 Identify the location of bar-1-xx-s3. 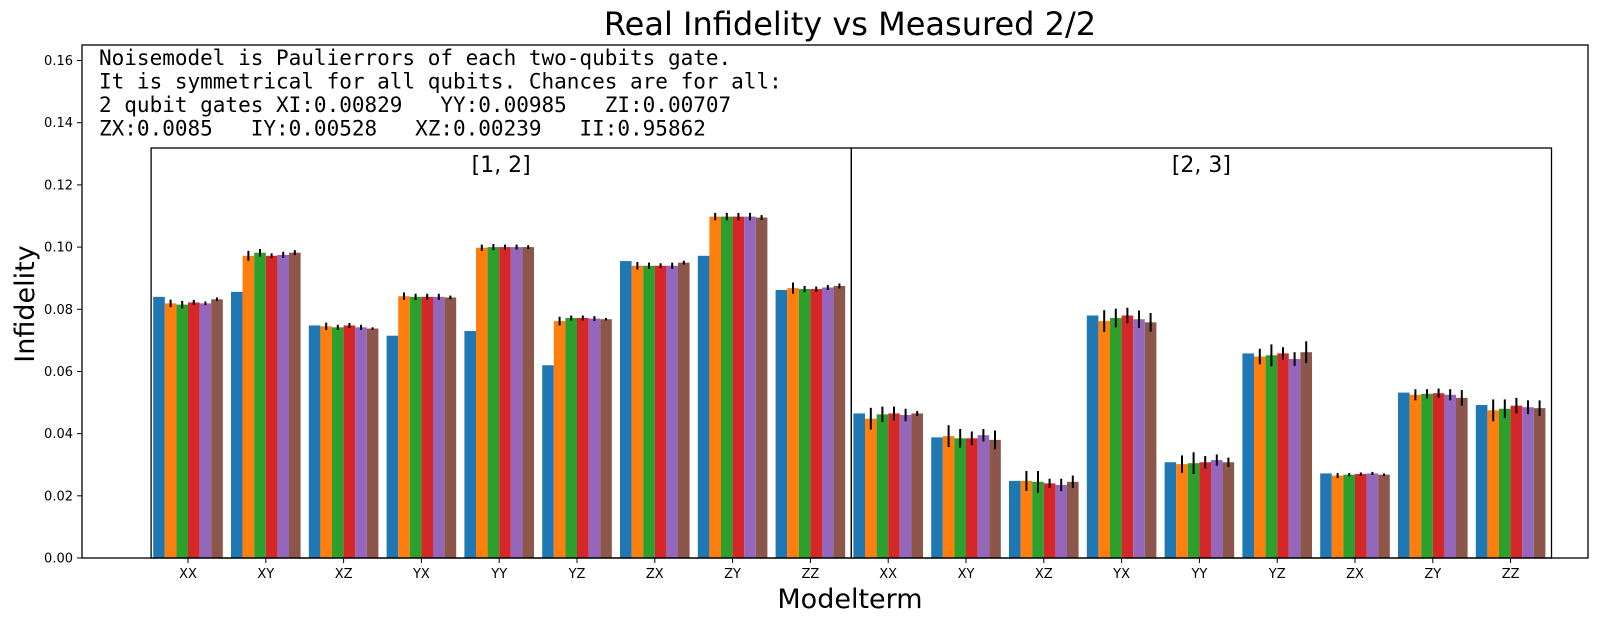
(182, 431).